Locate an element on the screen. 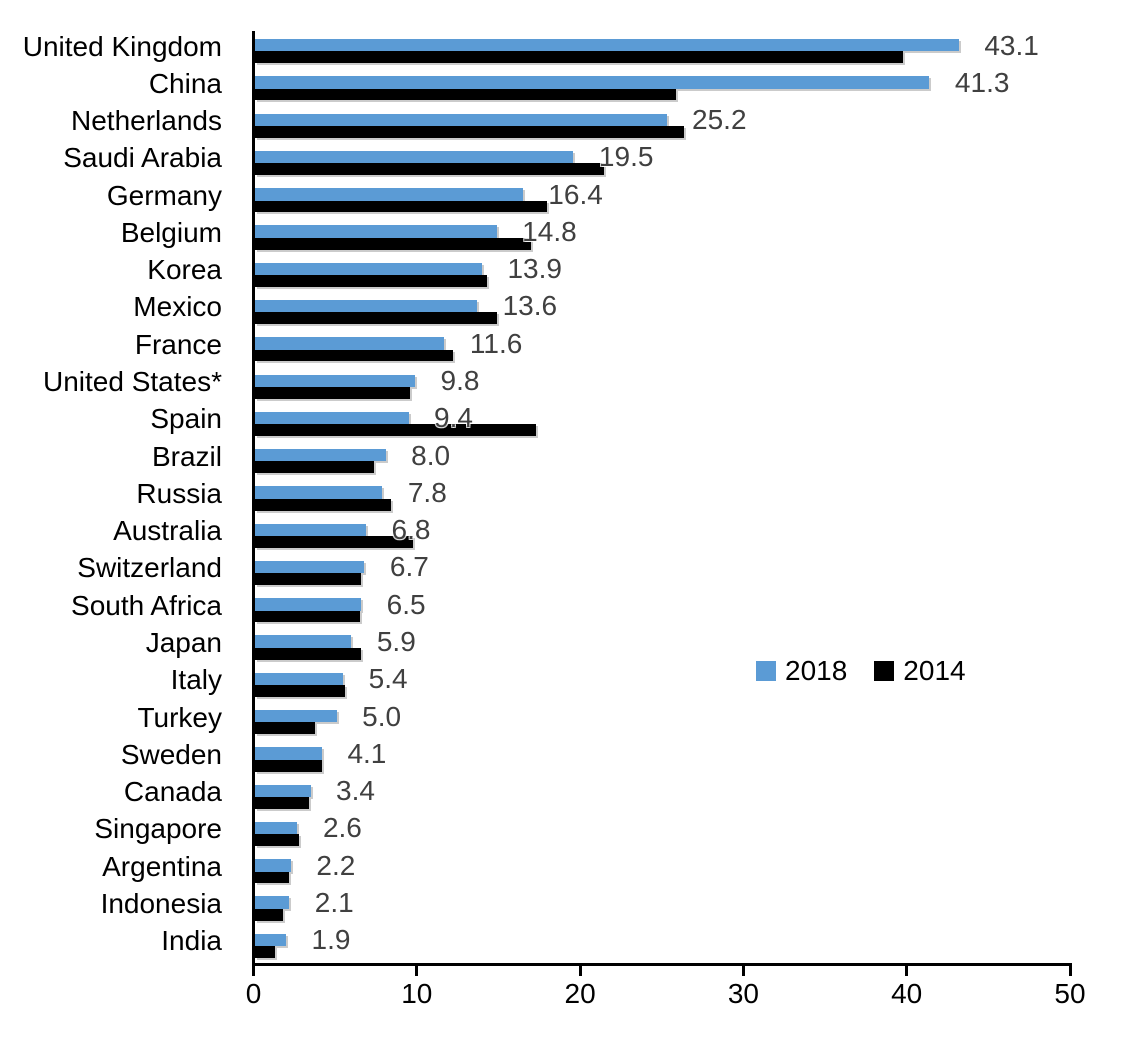  category-label: Singapore is located at coordinates (158, 829).